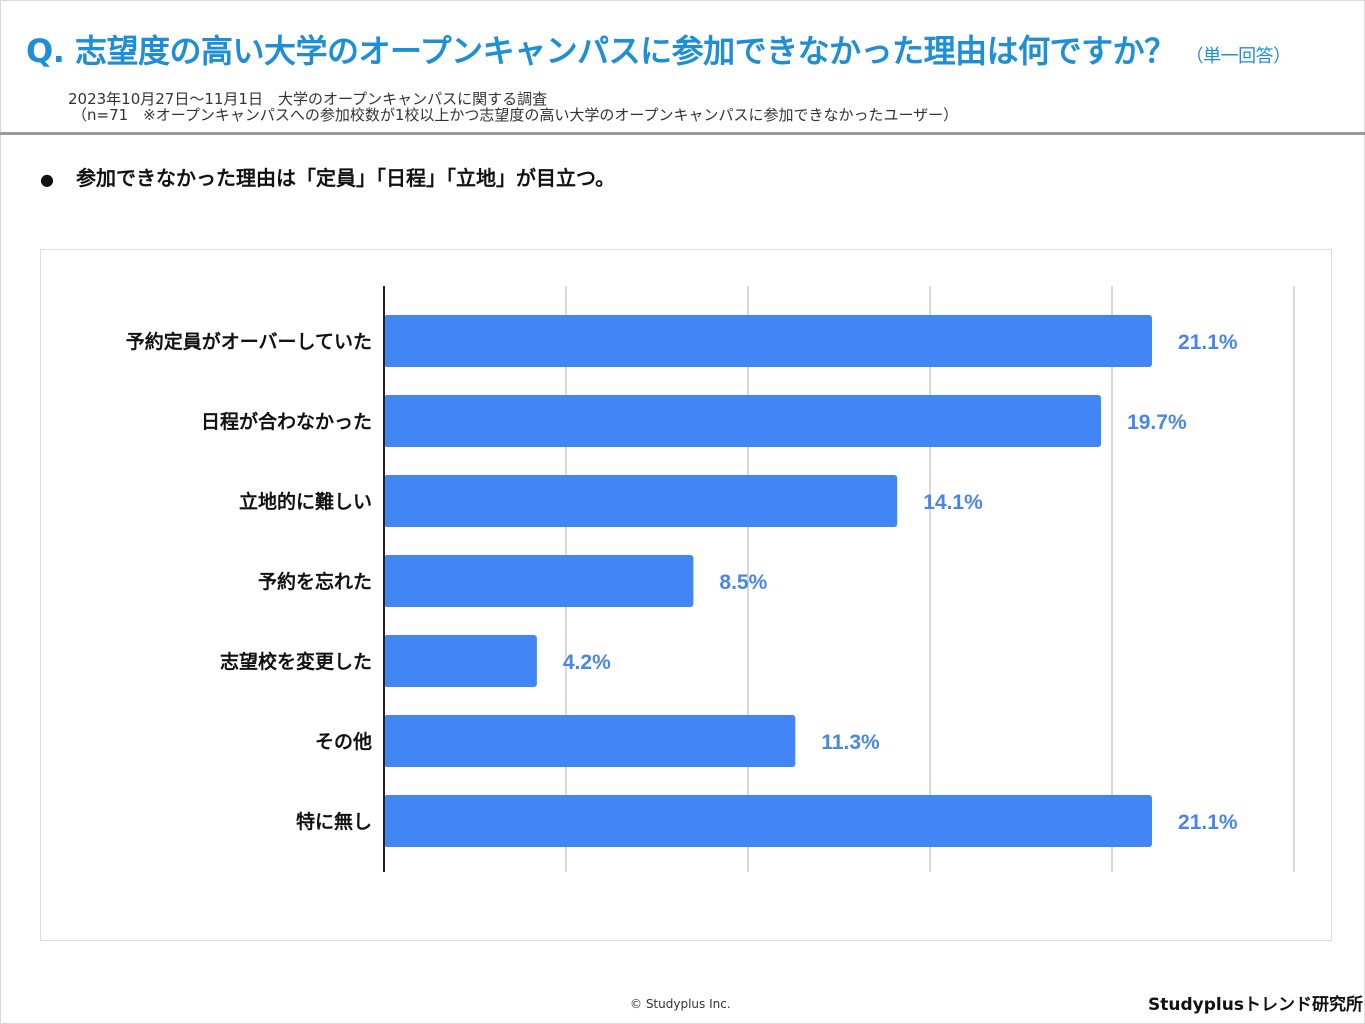 This screenshot has width=1365, height=1024. Describe the element at coordinates (680, 1004) in the screenshot. I see `copyright: © Studyplus Inc.` at that location.